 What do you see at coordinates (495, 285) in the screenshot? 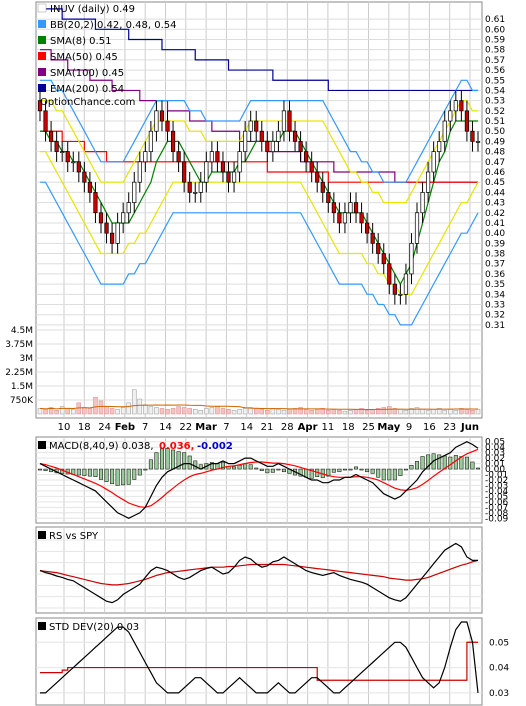
I see `price-tick-label: 0.35` at bounding box center [495, 285].